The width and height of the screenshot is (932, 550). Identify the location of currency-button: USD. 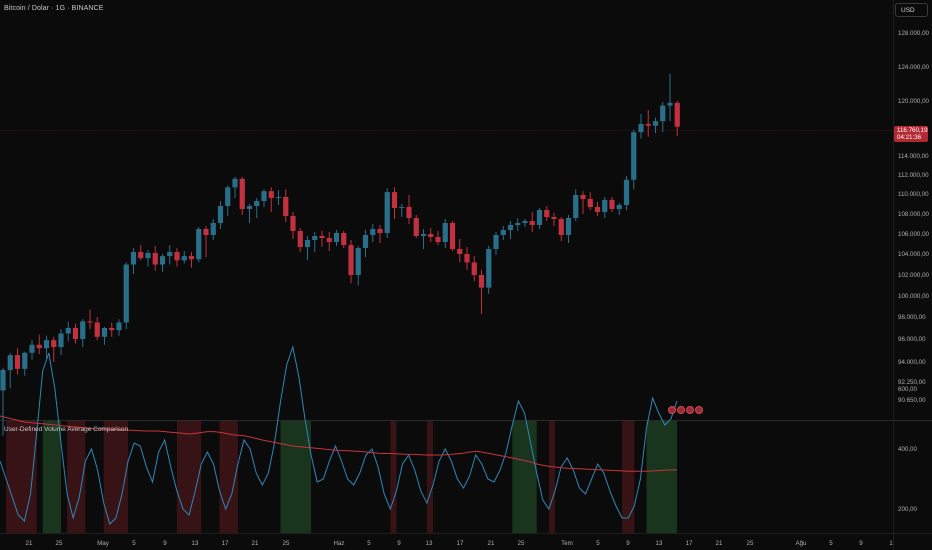
(911, 10).